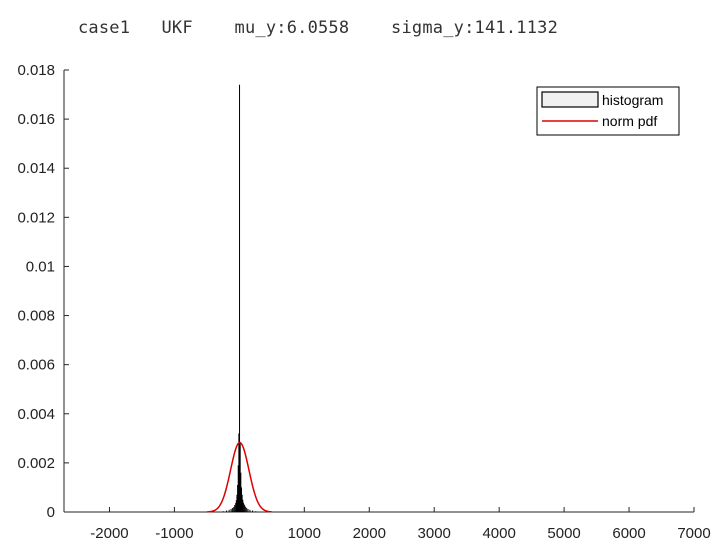 Image resolution: width=719 pixels, height=553 pixels. I want to click on y-tick-label: 0.012, so click(36, 217).